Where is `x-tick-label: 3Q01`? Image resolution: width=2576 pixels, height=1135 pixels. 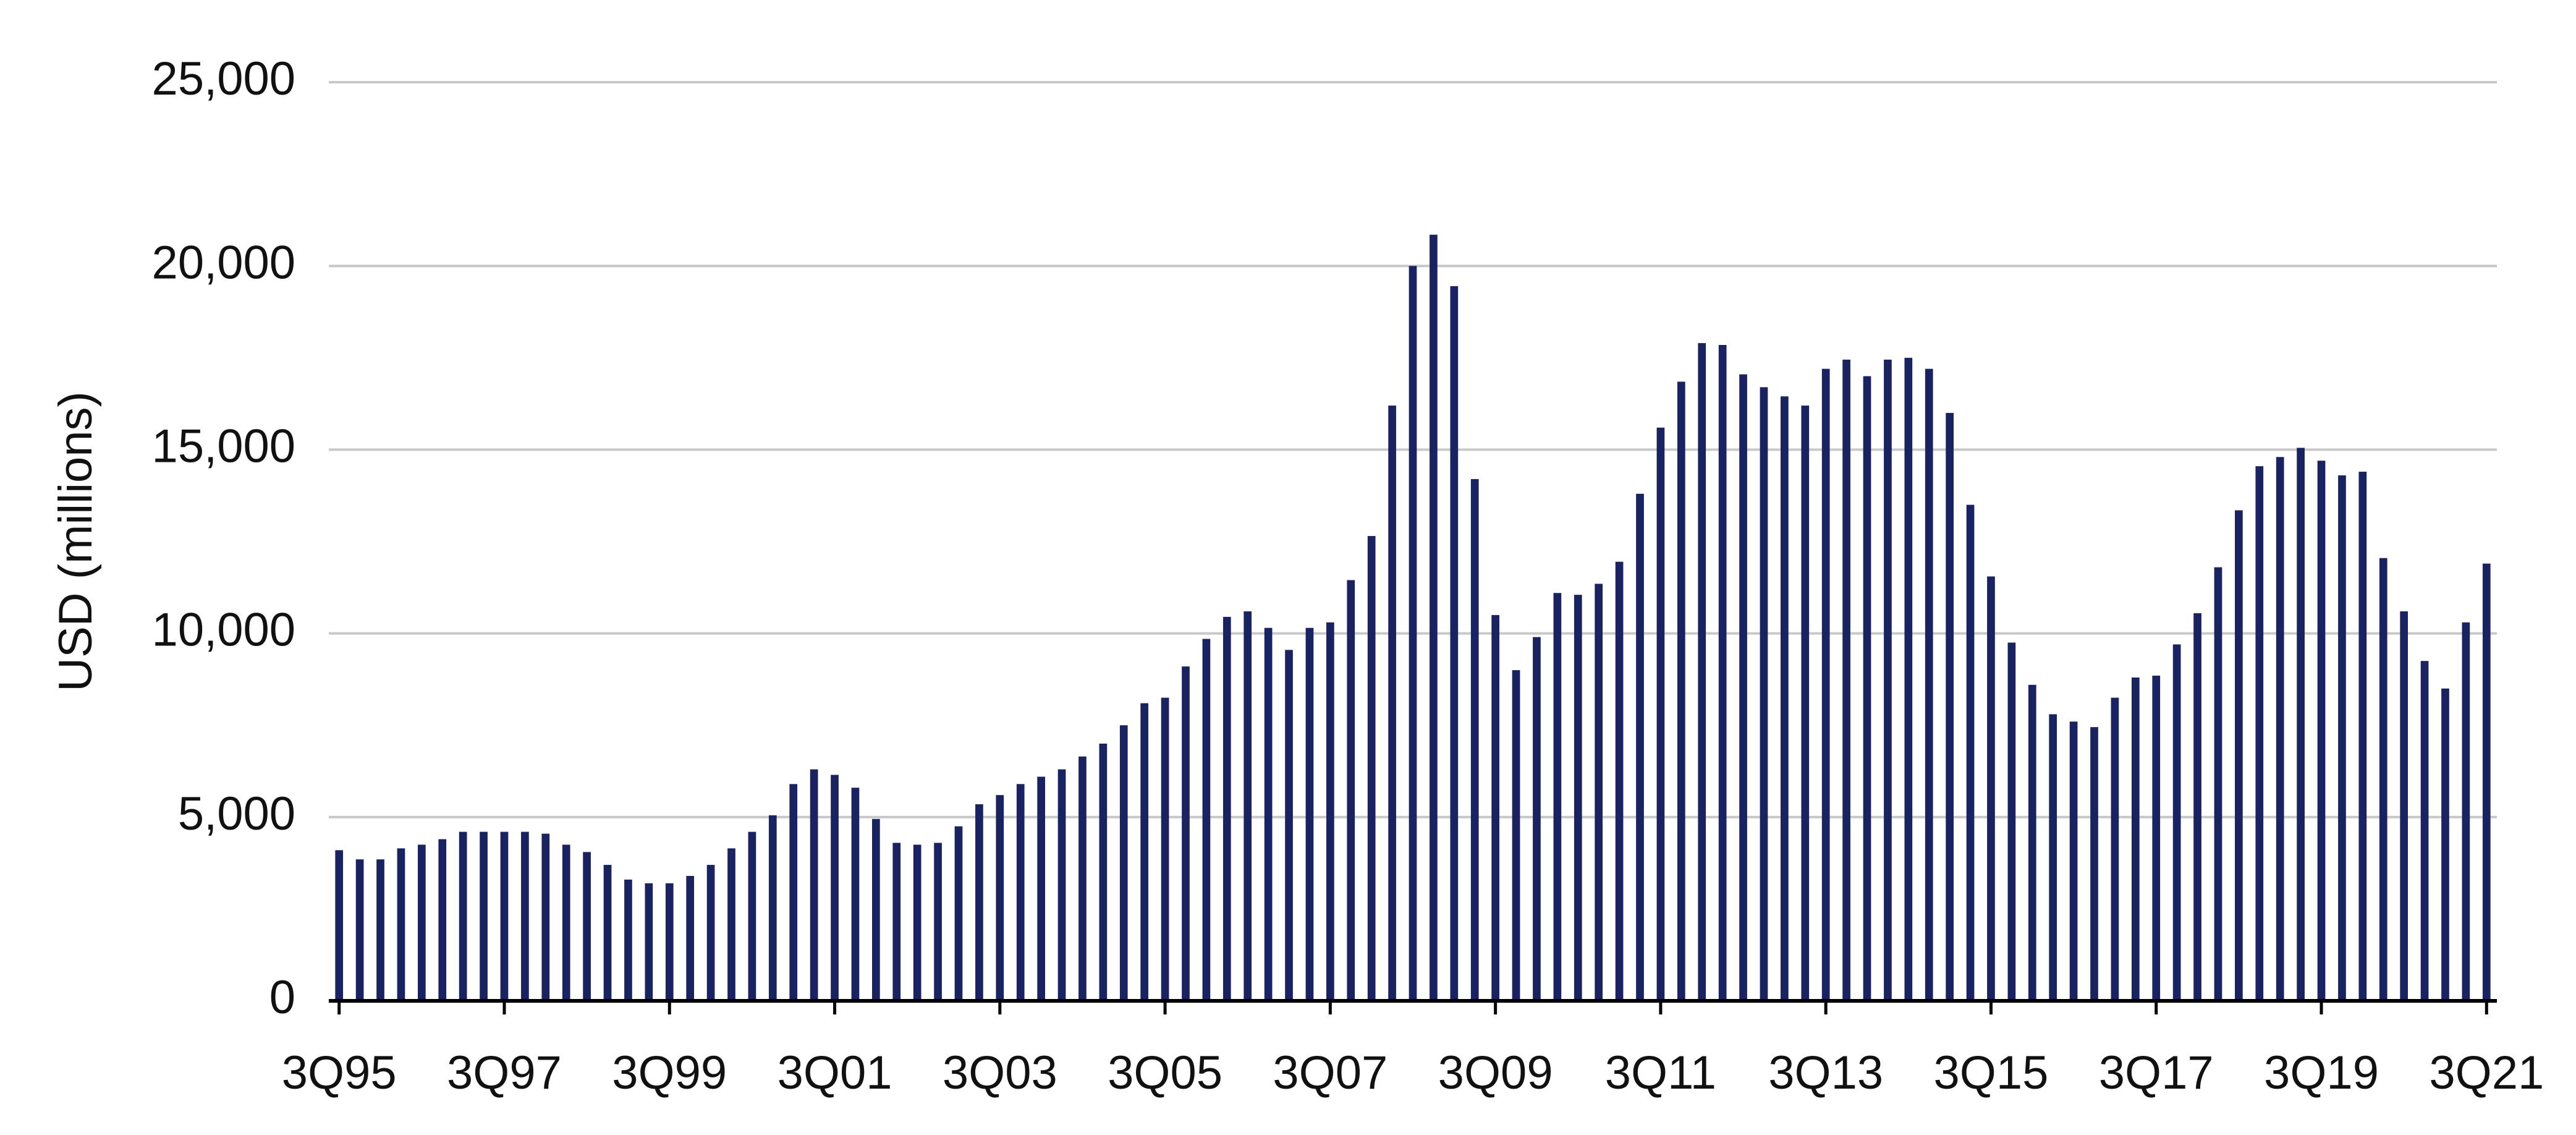 x-tick-label: 3Q01 is located at coordinates (834, 1073).